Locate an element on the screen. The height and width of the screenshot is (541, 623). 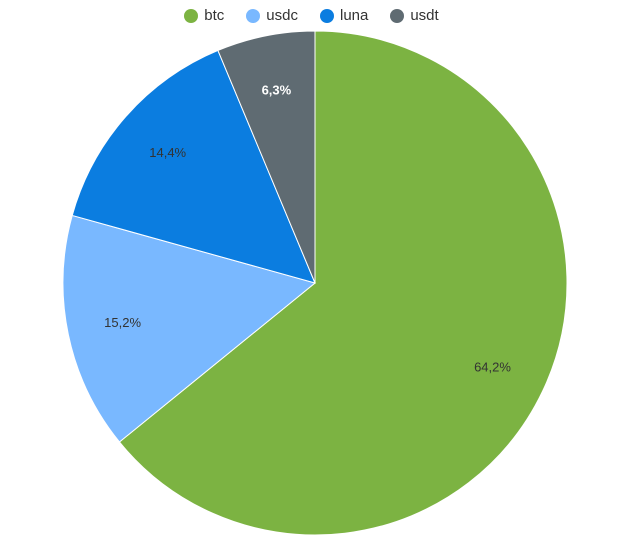
legend-item-btc: btc is located at coordinates (204, 15).